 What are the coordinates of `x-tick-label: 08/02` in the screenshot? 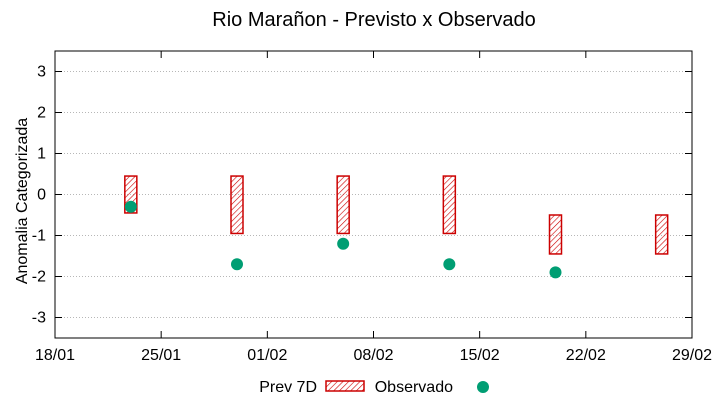 It's located at (373, 355).